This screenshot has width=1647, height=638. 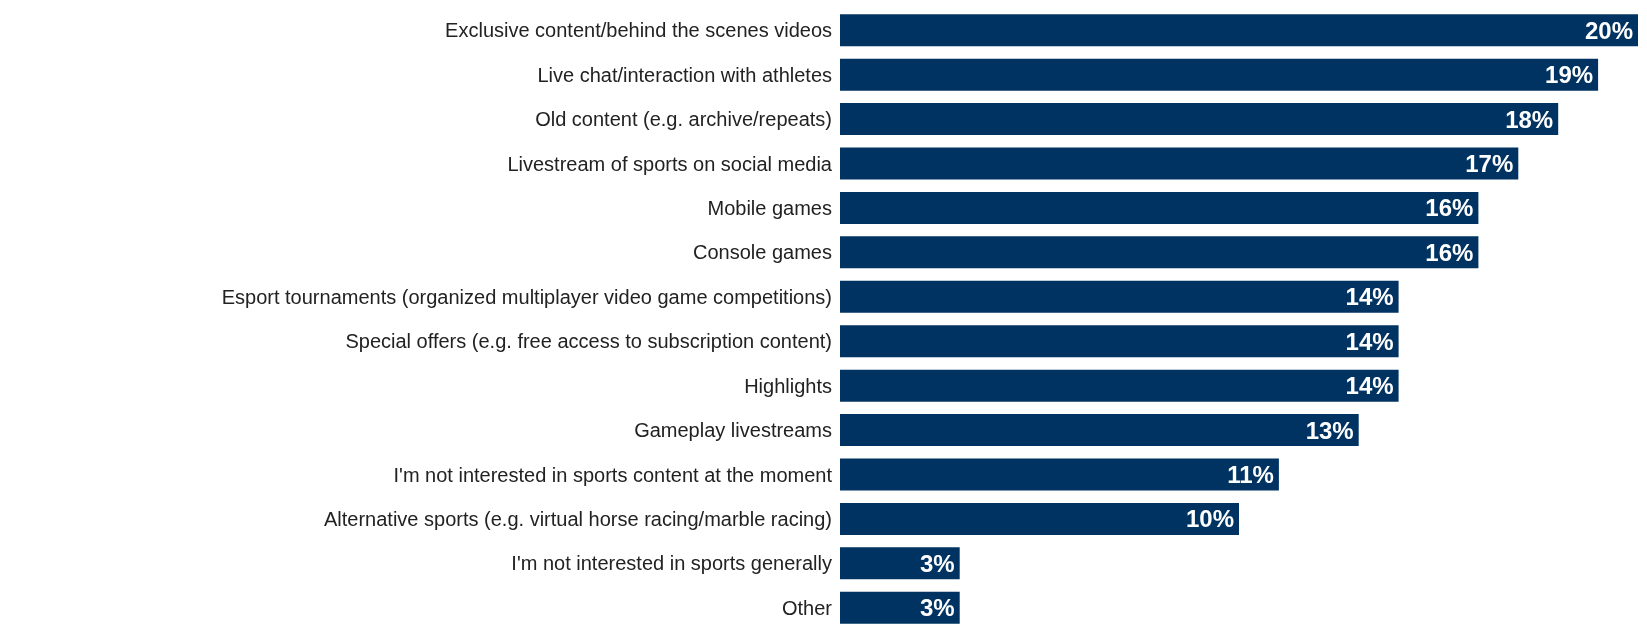 I want to click on data-label: 20%, so click(x=1608, y=30).